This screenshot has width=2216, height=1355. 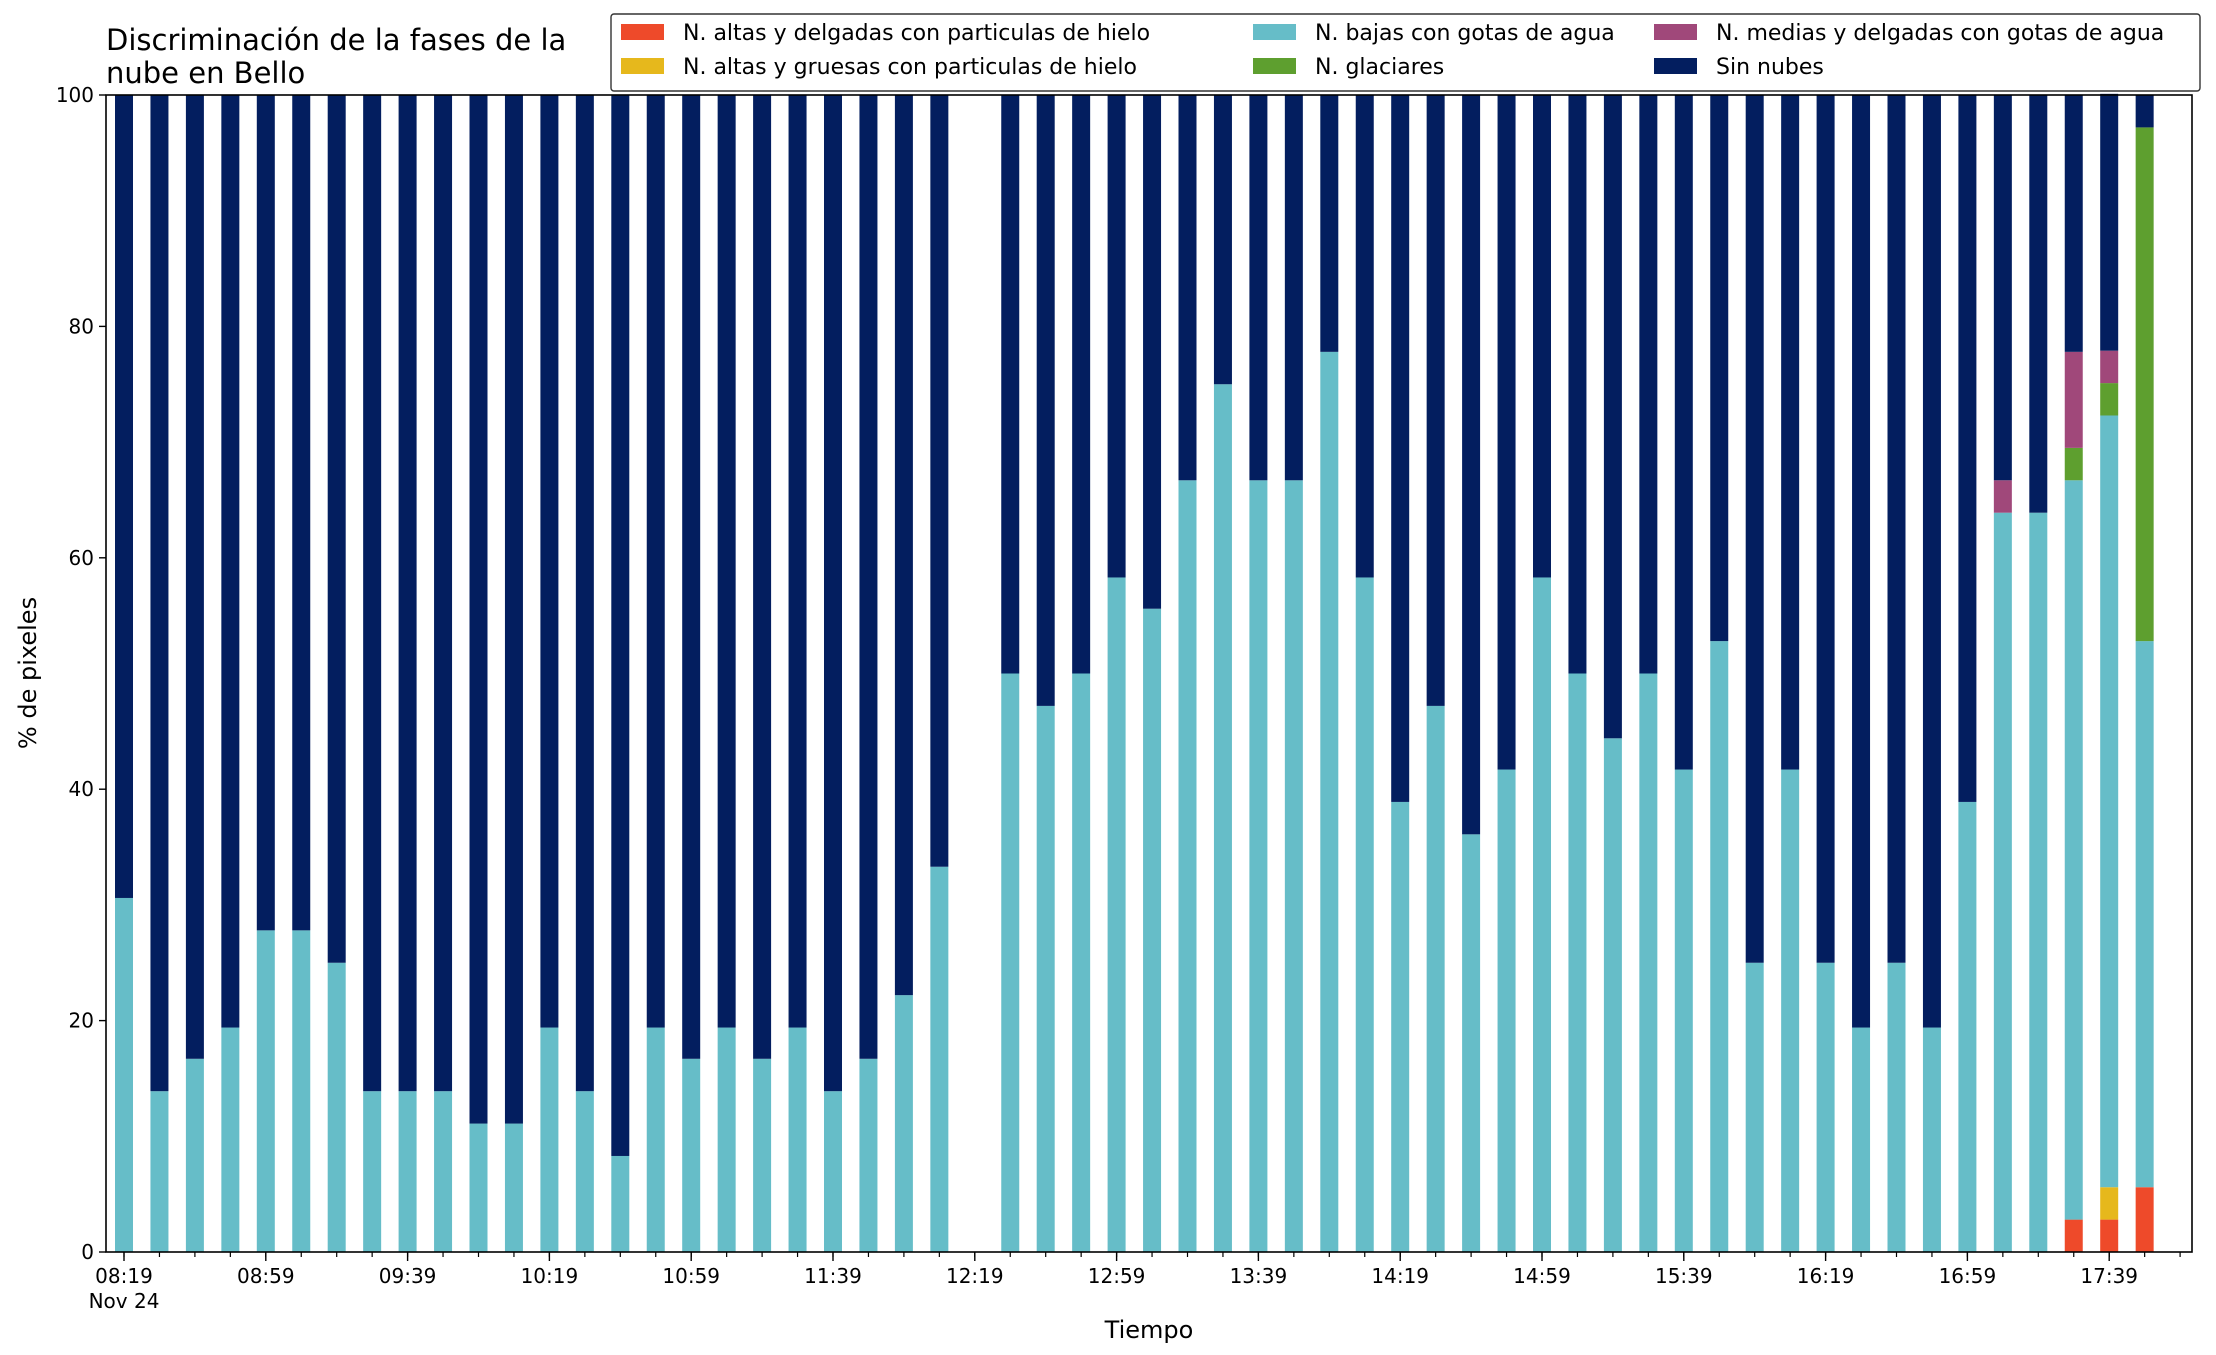 I want to click on y-tick-label: 0, so click(x=87, y=1252).